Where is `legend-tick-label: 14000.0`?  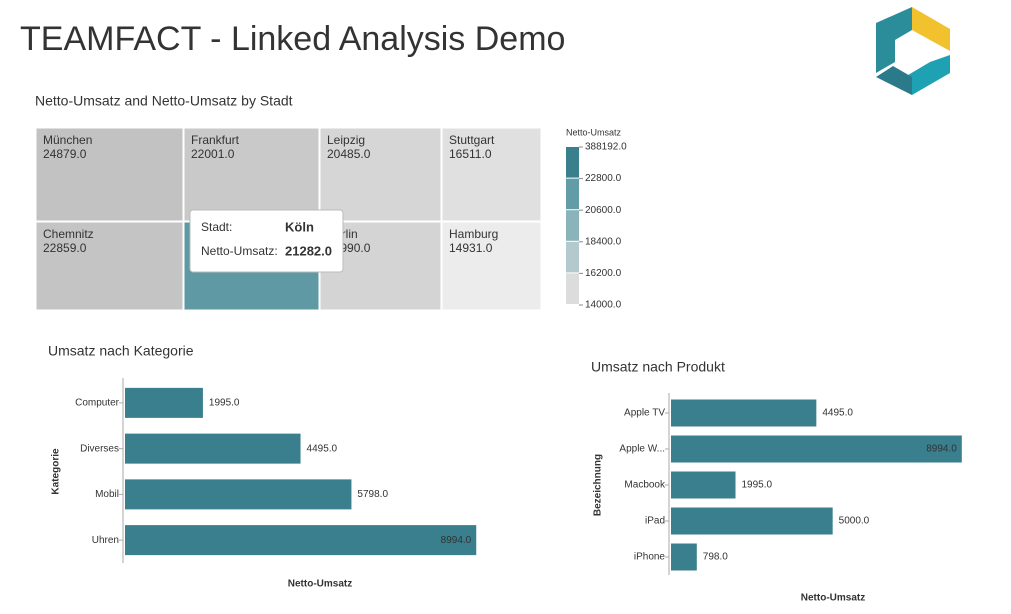 legend-tick-label: 14000.0 is located at coordinates (603, 305).